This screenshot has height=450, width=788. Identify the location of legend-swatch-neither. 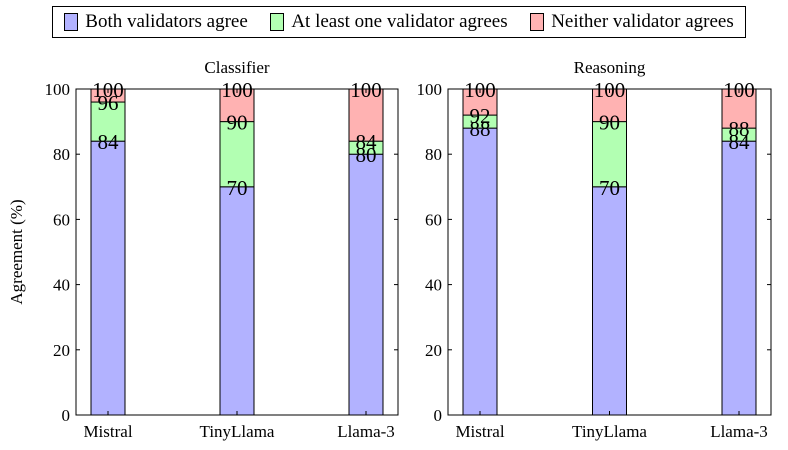
(537, 22).